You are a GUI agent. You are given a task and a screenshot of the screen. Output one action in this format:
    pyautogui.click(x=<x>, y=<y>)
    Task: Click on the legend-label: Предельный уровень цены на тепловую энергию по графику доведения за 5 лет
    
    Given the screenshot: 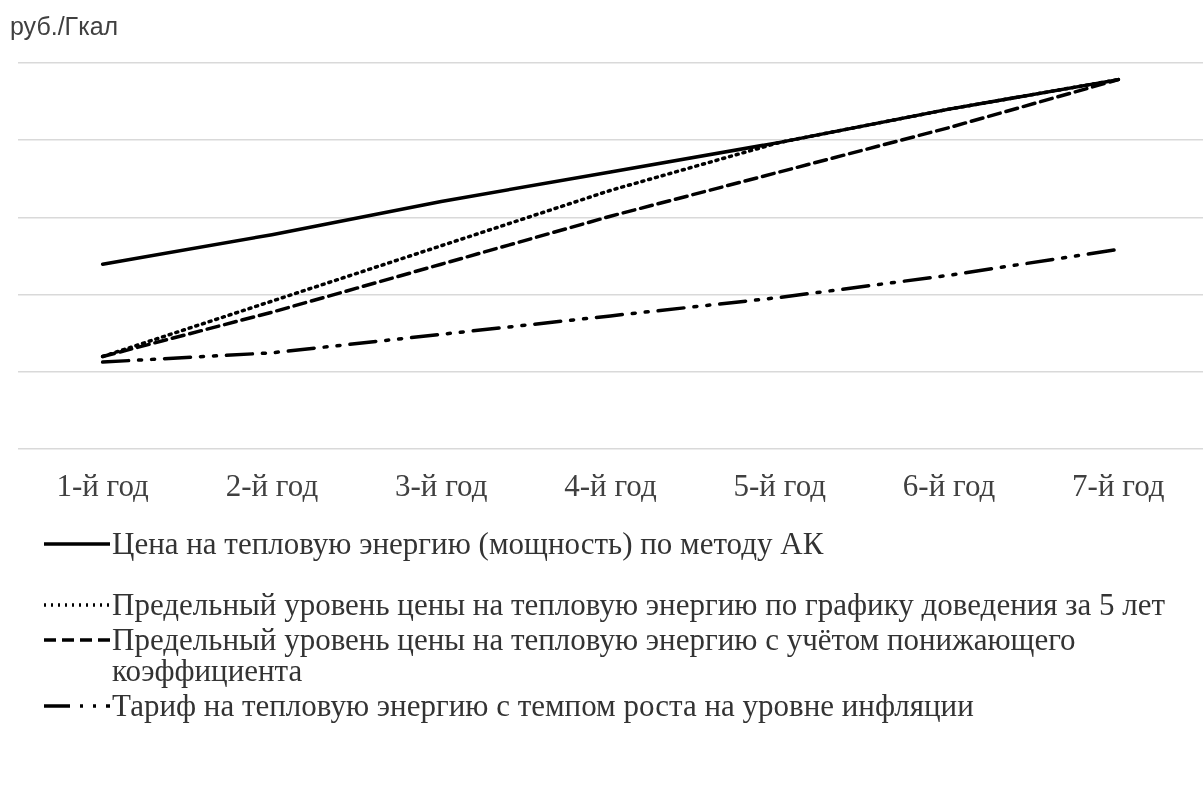 What is the action you would take?
    pyautogui.click(x=639, y=604)
    